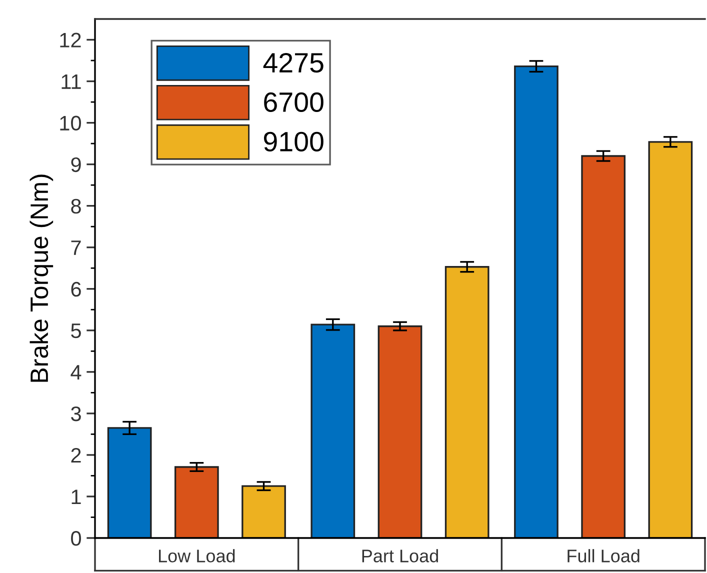 The width and height of the screenshot is (707, 573). I want to click on x-tick-label: Part Load, so click(400, 555).